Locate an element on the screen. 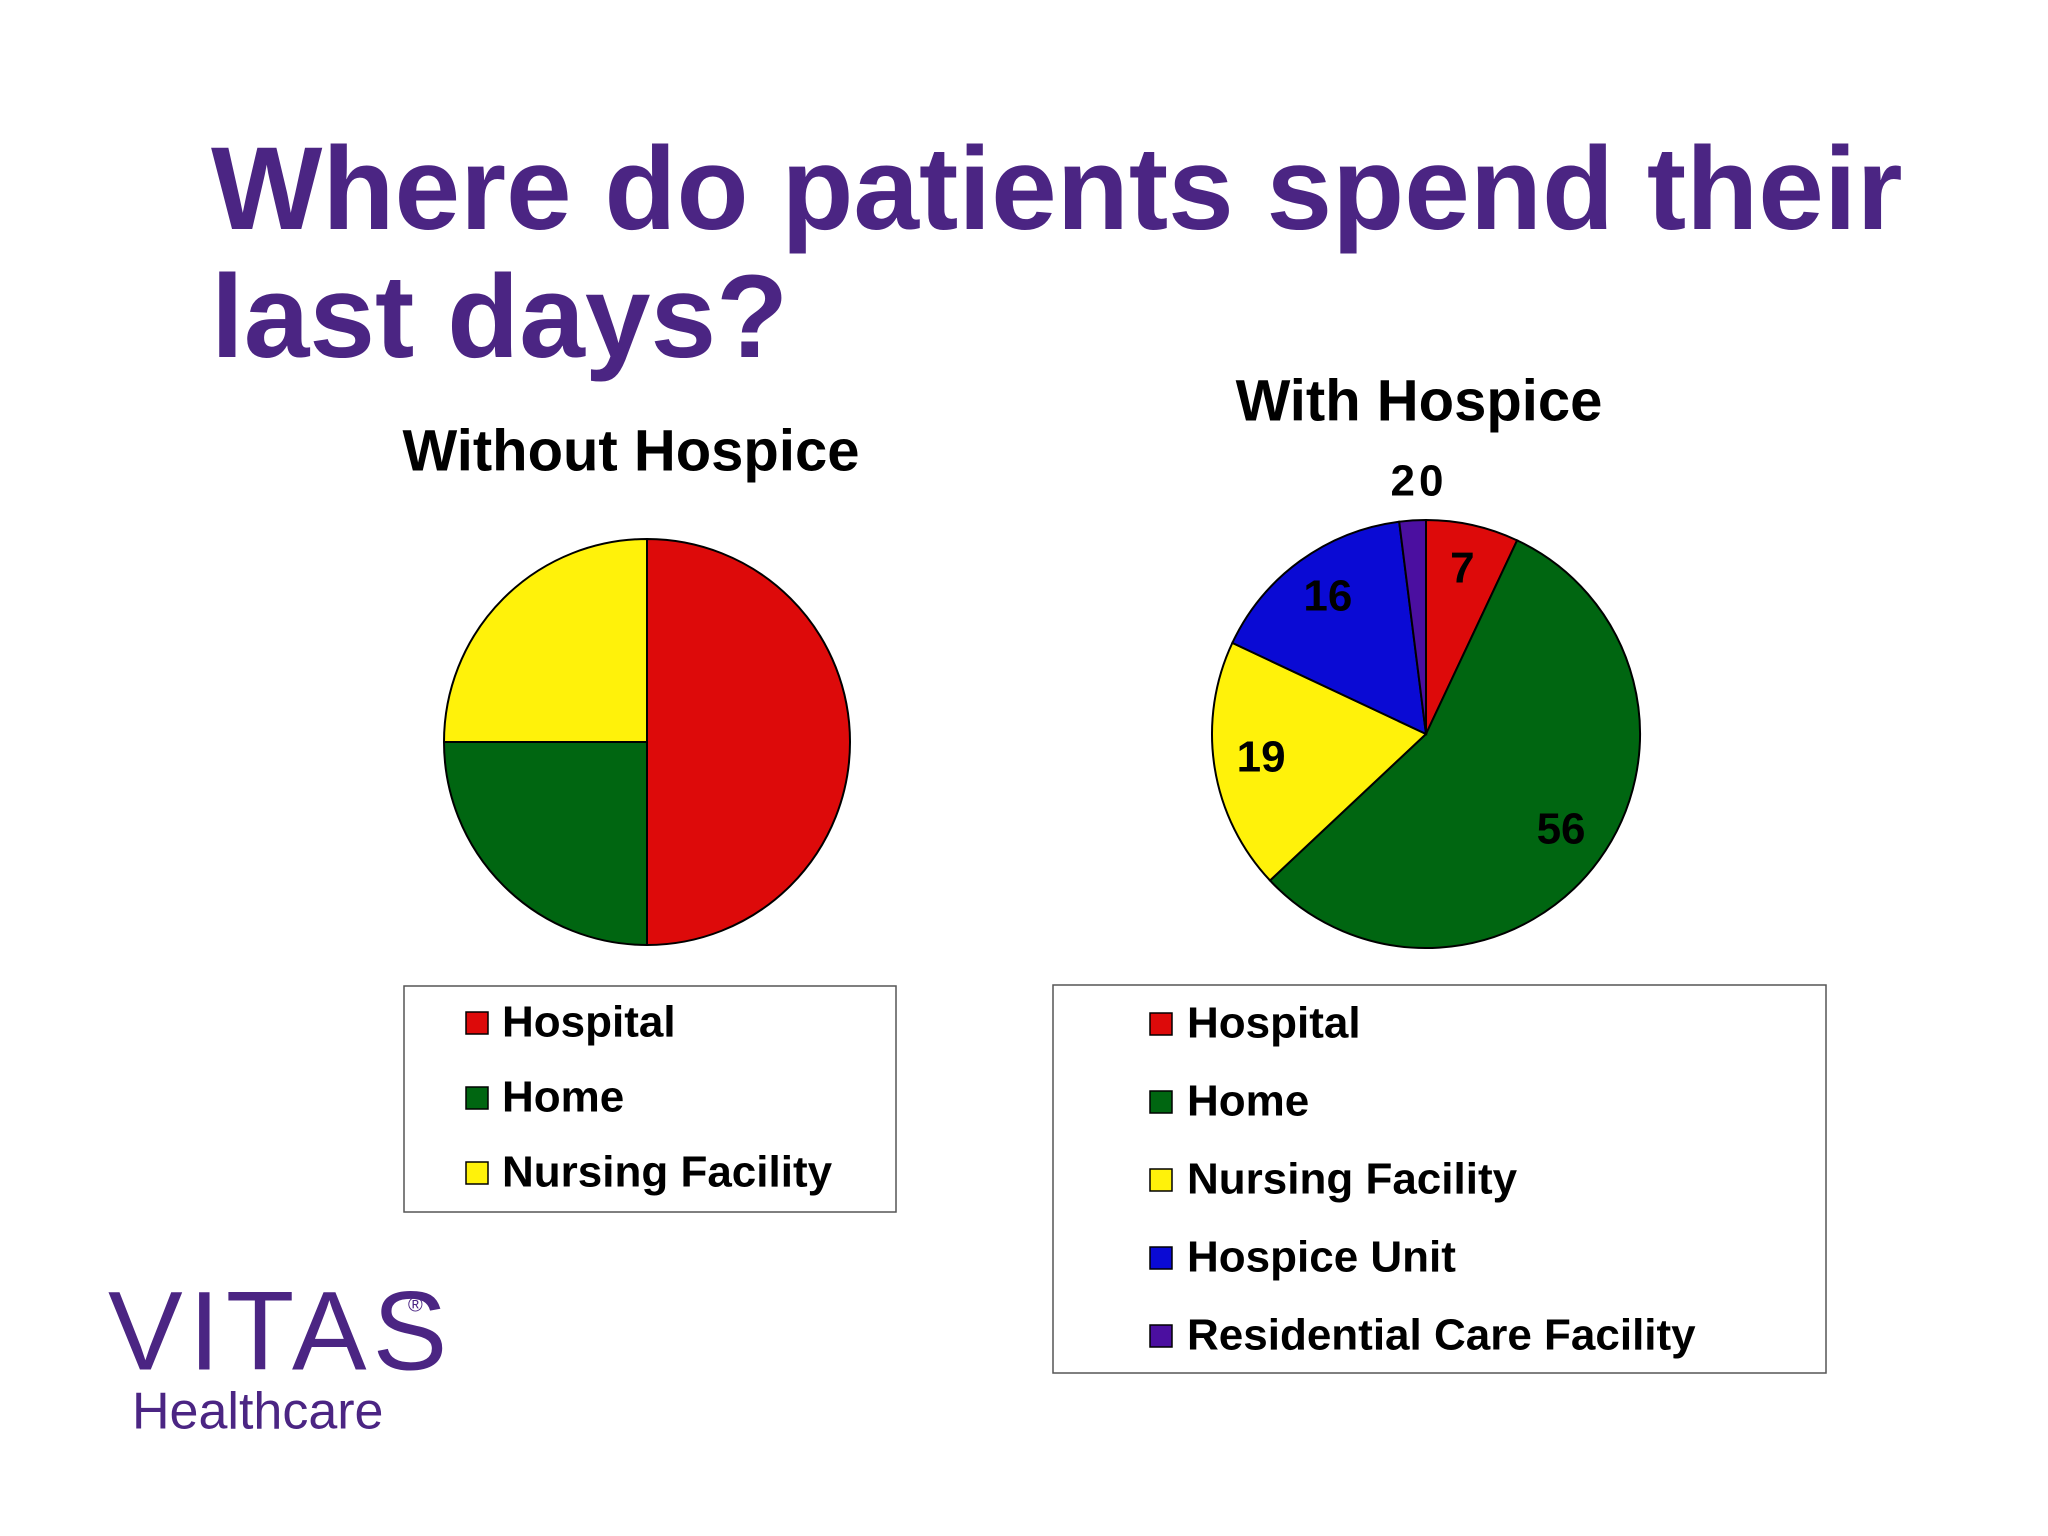  slide-title: Where do patients spend their is located at coordinates (1057, 189).